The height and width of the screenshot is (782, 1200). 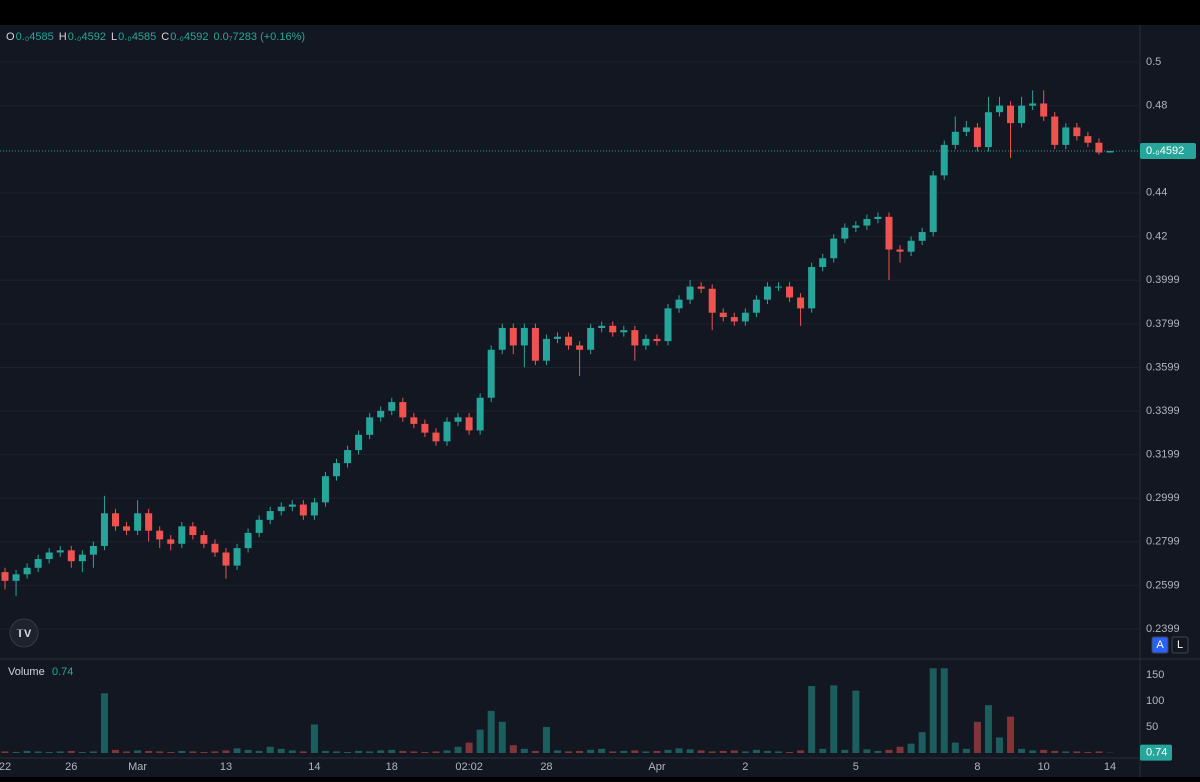 I want to click on x-tick-label: 8, so click(x=977, y=767).